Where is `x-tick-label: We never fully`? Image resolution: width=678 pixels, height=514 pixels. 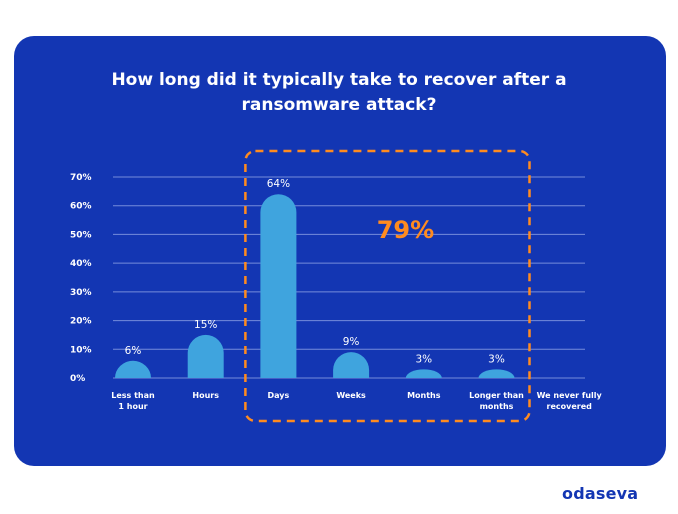 x-tick-label: We never fully is located at coordinates (570, 395).